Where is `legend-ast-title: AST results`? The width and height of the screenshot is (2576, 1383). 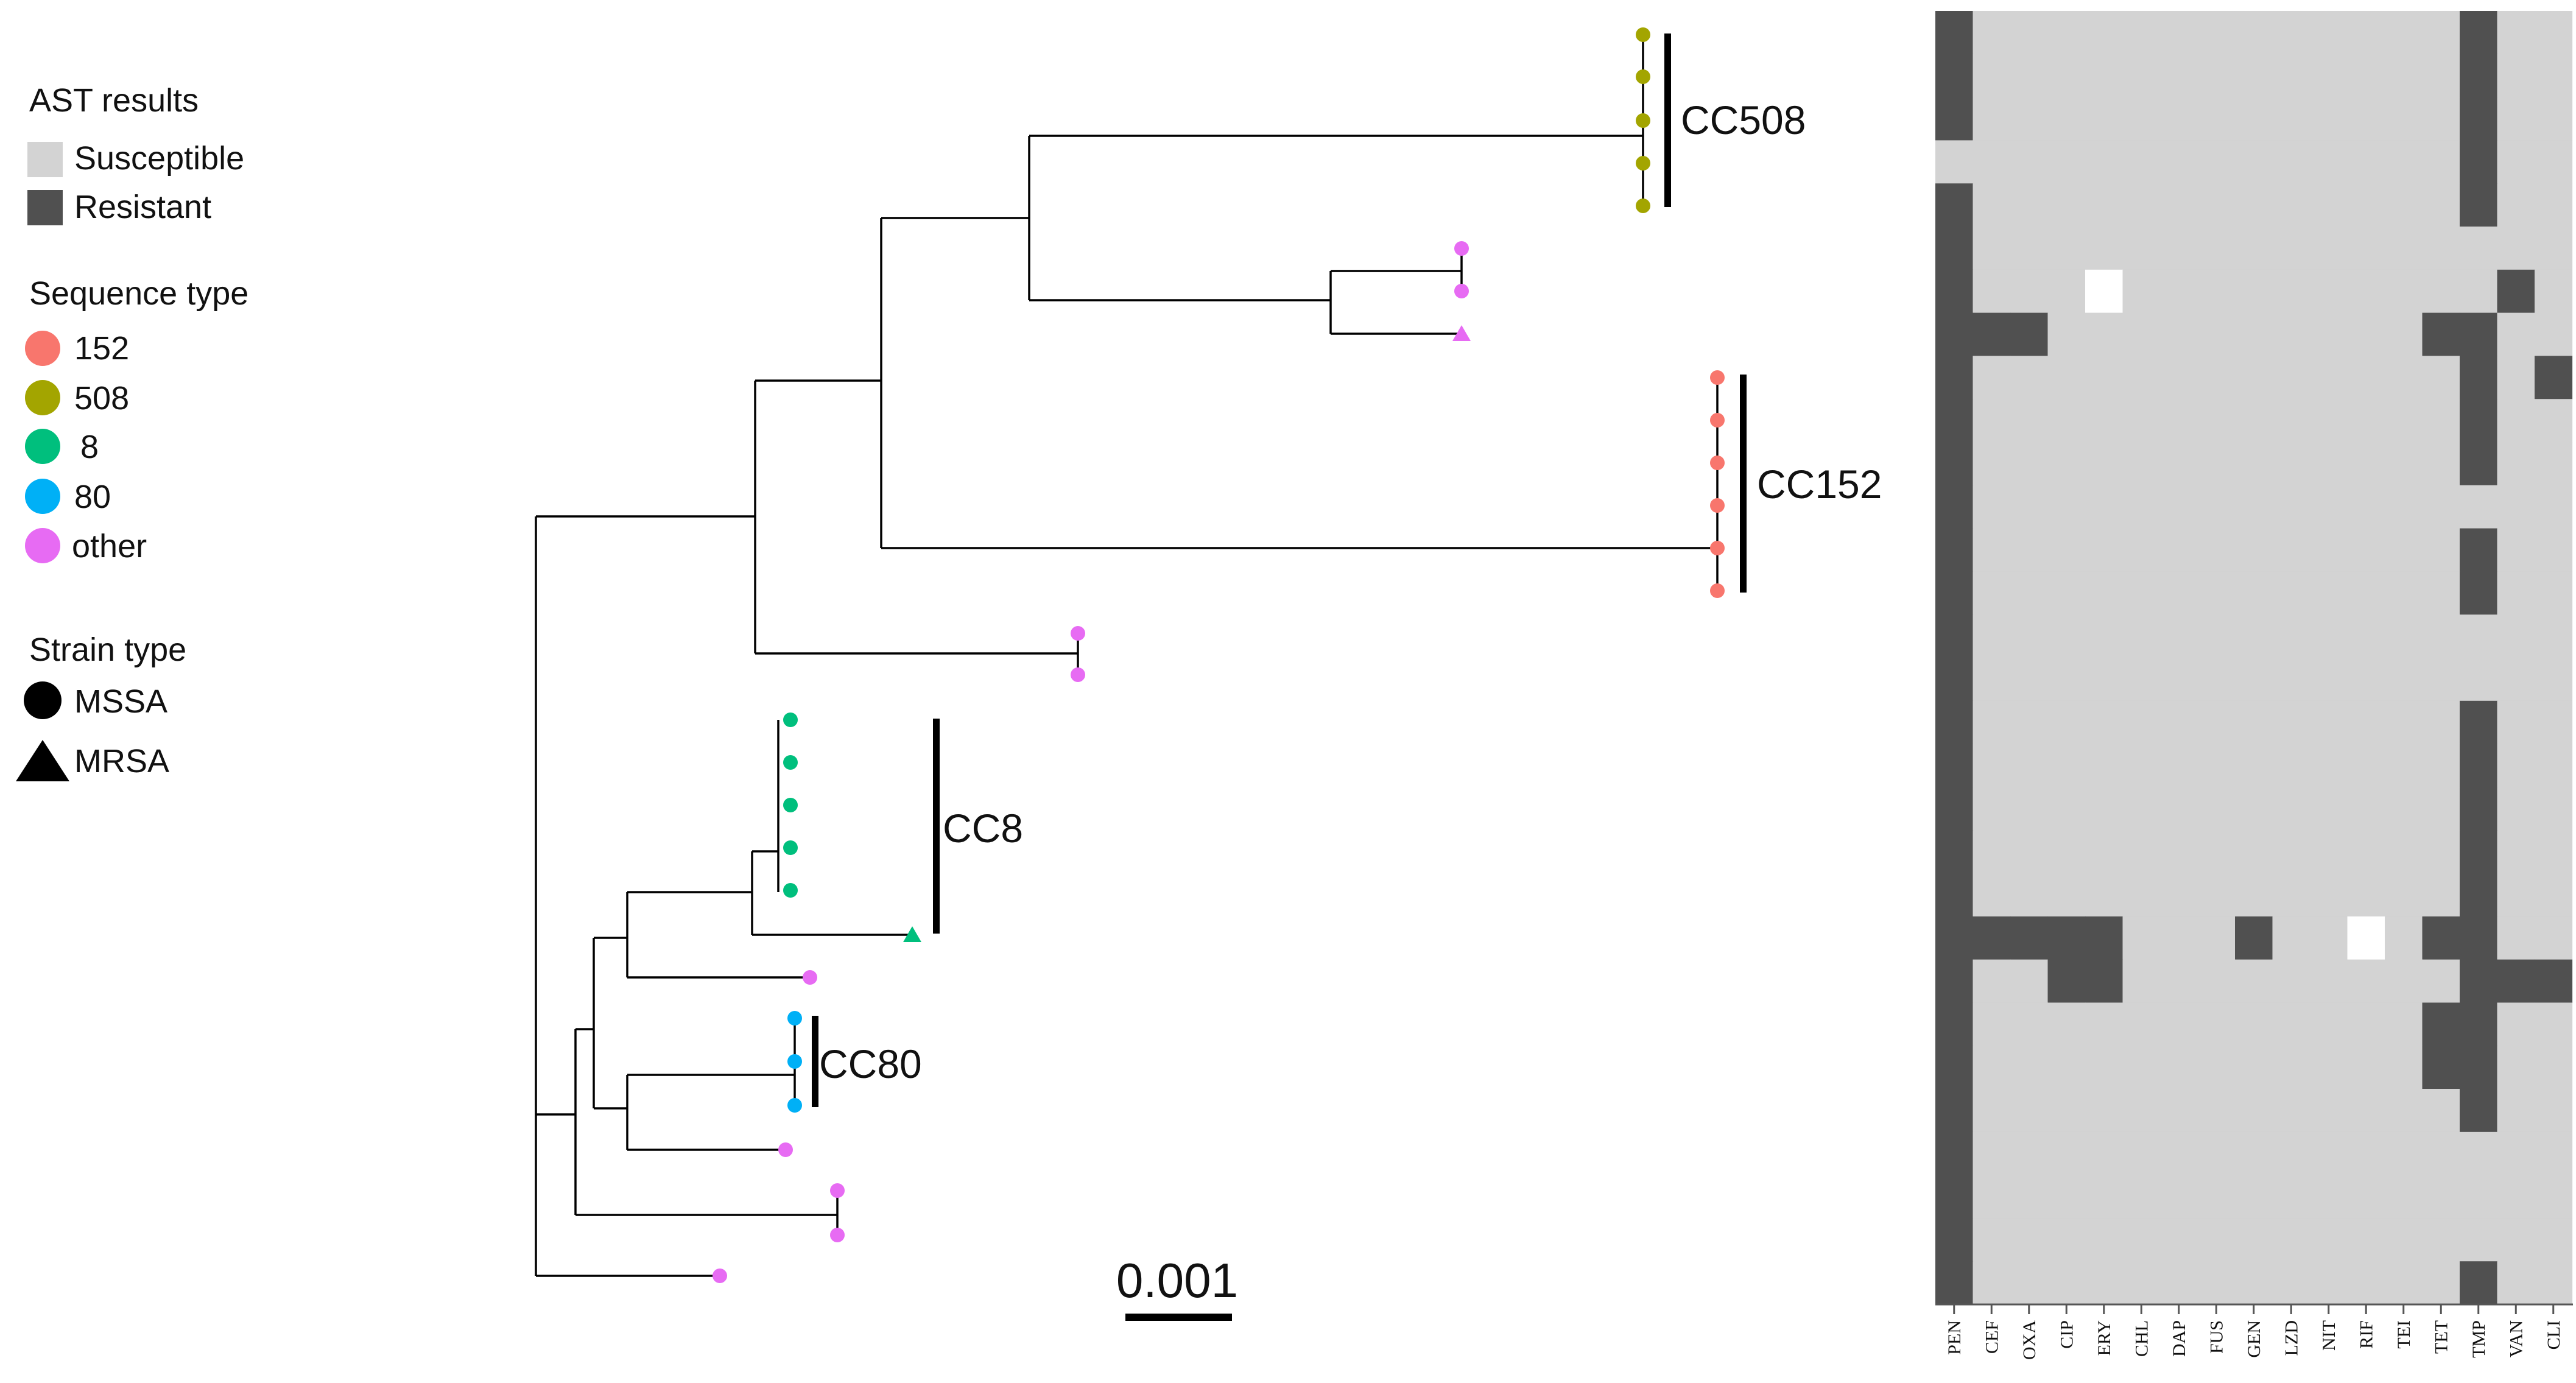 legend-ast-title: AST results is located at coordinates (114, 100).